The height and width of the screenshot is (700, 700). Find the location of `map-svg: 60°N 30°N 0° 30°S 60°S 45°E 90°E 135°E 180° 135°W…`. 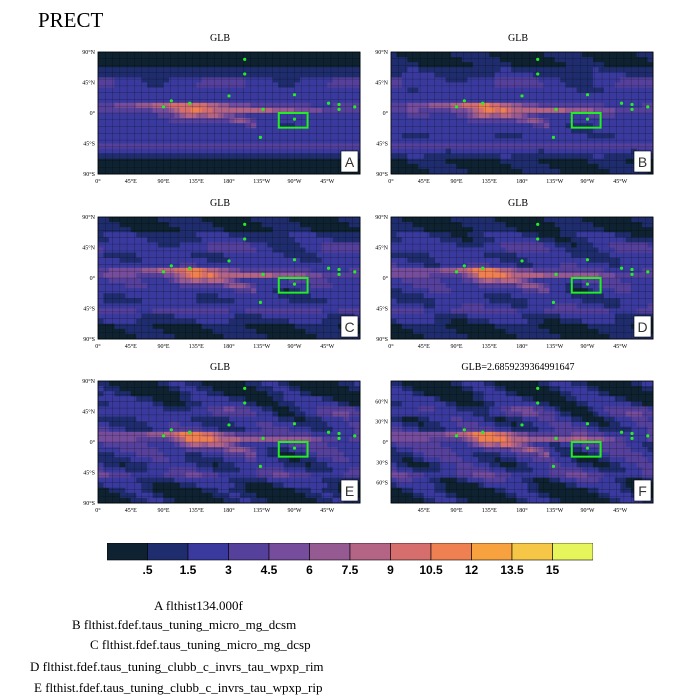

map-svg: 60°N 30°N 0° 30°S 60°S 45°E 90°E 135°E 180° 135°W… is located at coordinates (514, 447).